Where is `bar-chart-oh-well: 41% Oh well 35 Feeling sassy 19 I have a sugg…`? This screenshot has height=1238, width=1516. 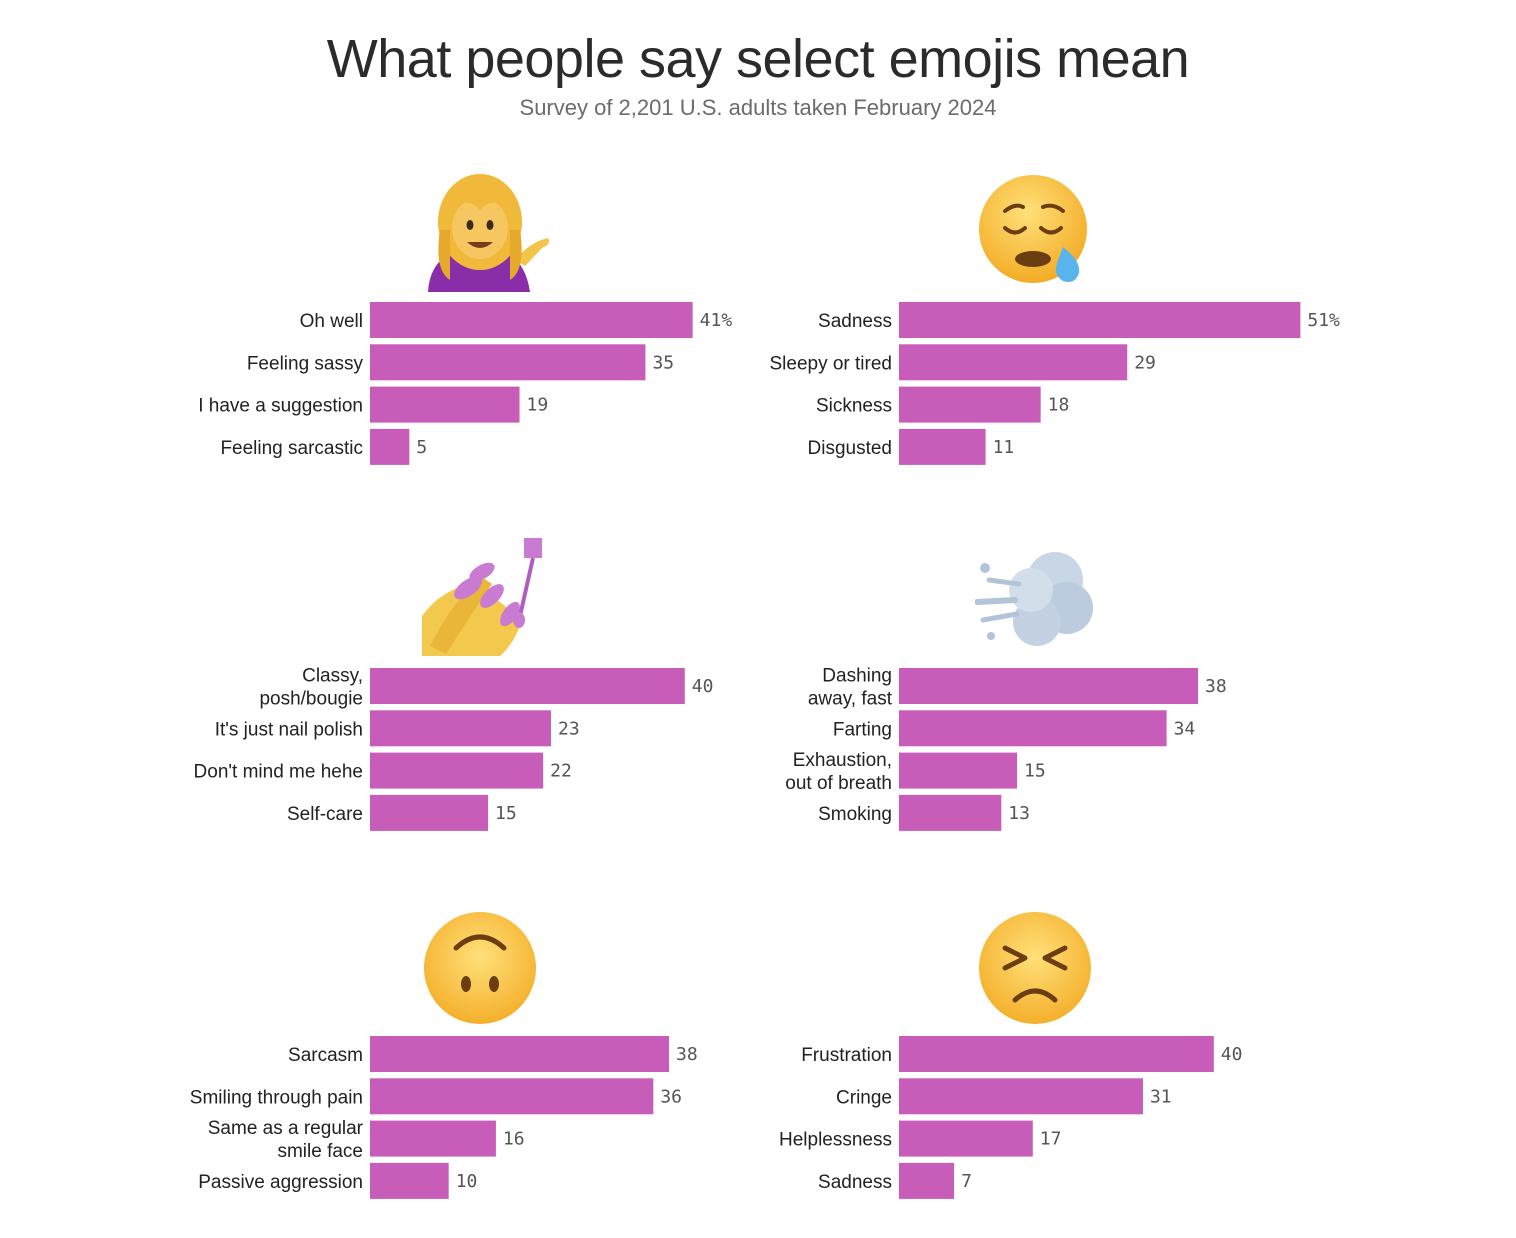
bar-chart-oh-well: 41% Oh well 35 Feeling sassy 19 I have a sugg… is located at coordinates (465, 383).